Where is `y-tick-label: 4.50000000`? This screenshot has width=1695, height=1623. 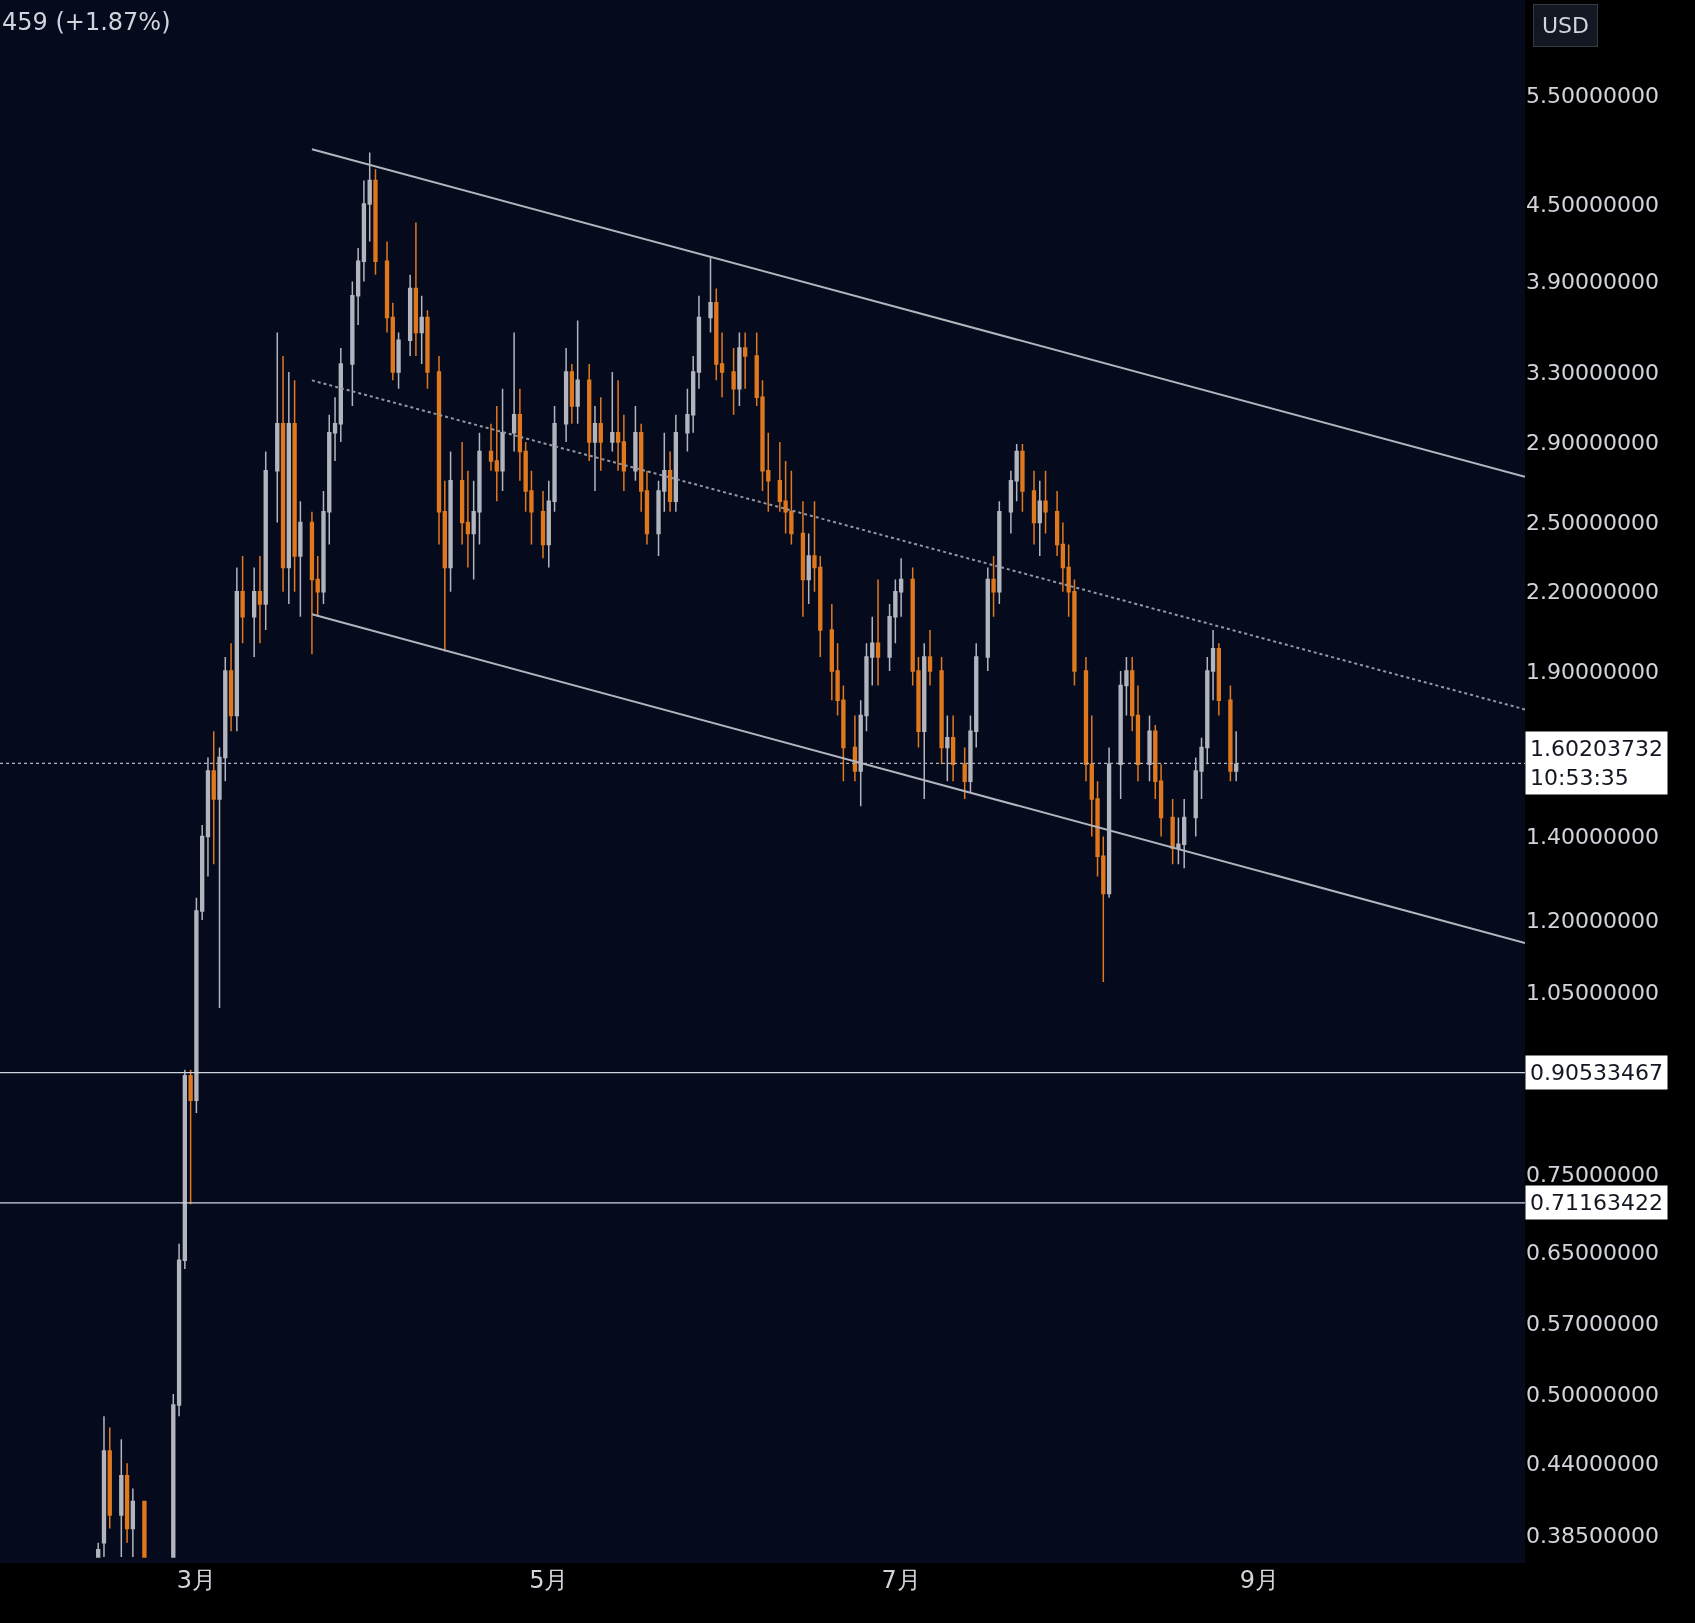 y-tick-label: 4.50000000 is located at coordinates (1592, 204).